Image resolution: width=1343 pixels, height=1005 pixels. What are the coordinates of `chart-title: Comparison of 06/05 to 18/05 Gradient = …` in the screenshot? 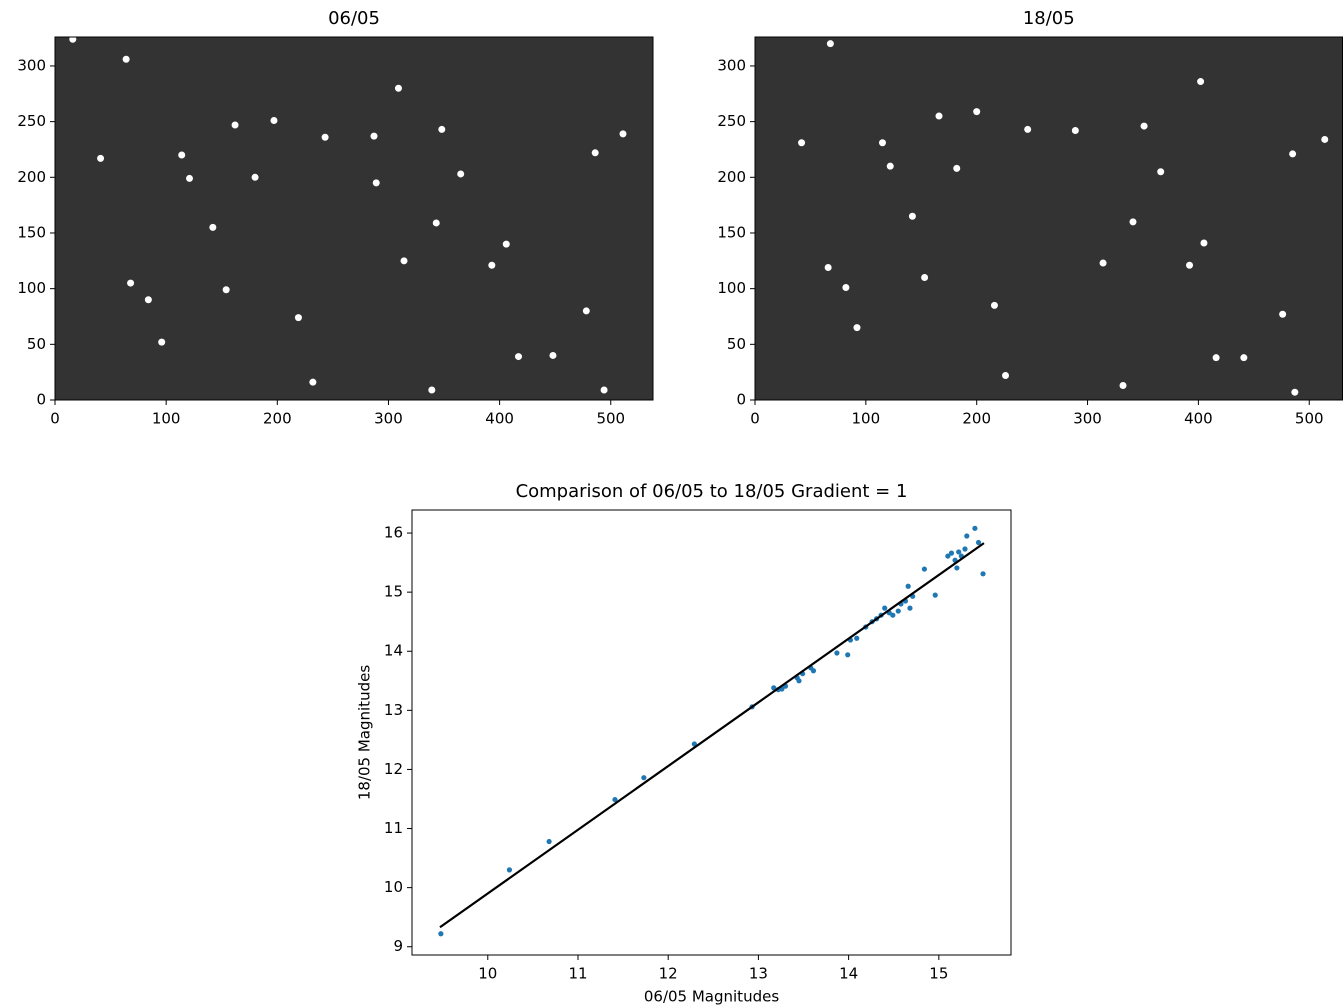 It's located at (712, 491).